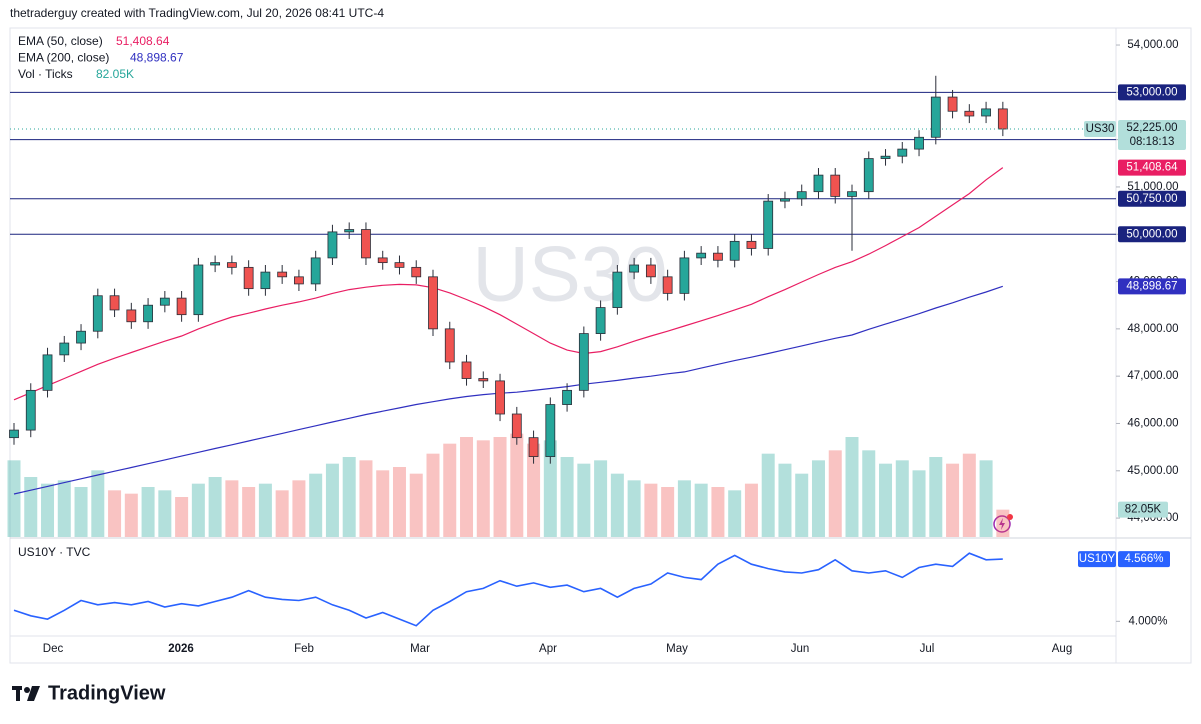 Image resolution: width=1201 pixels, height=724 pixels. I want to click on price-label: 52,225.00, so click(1151, 128).